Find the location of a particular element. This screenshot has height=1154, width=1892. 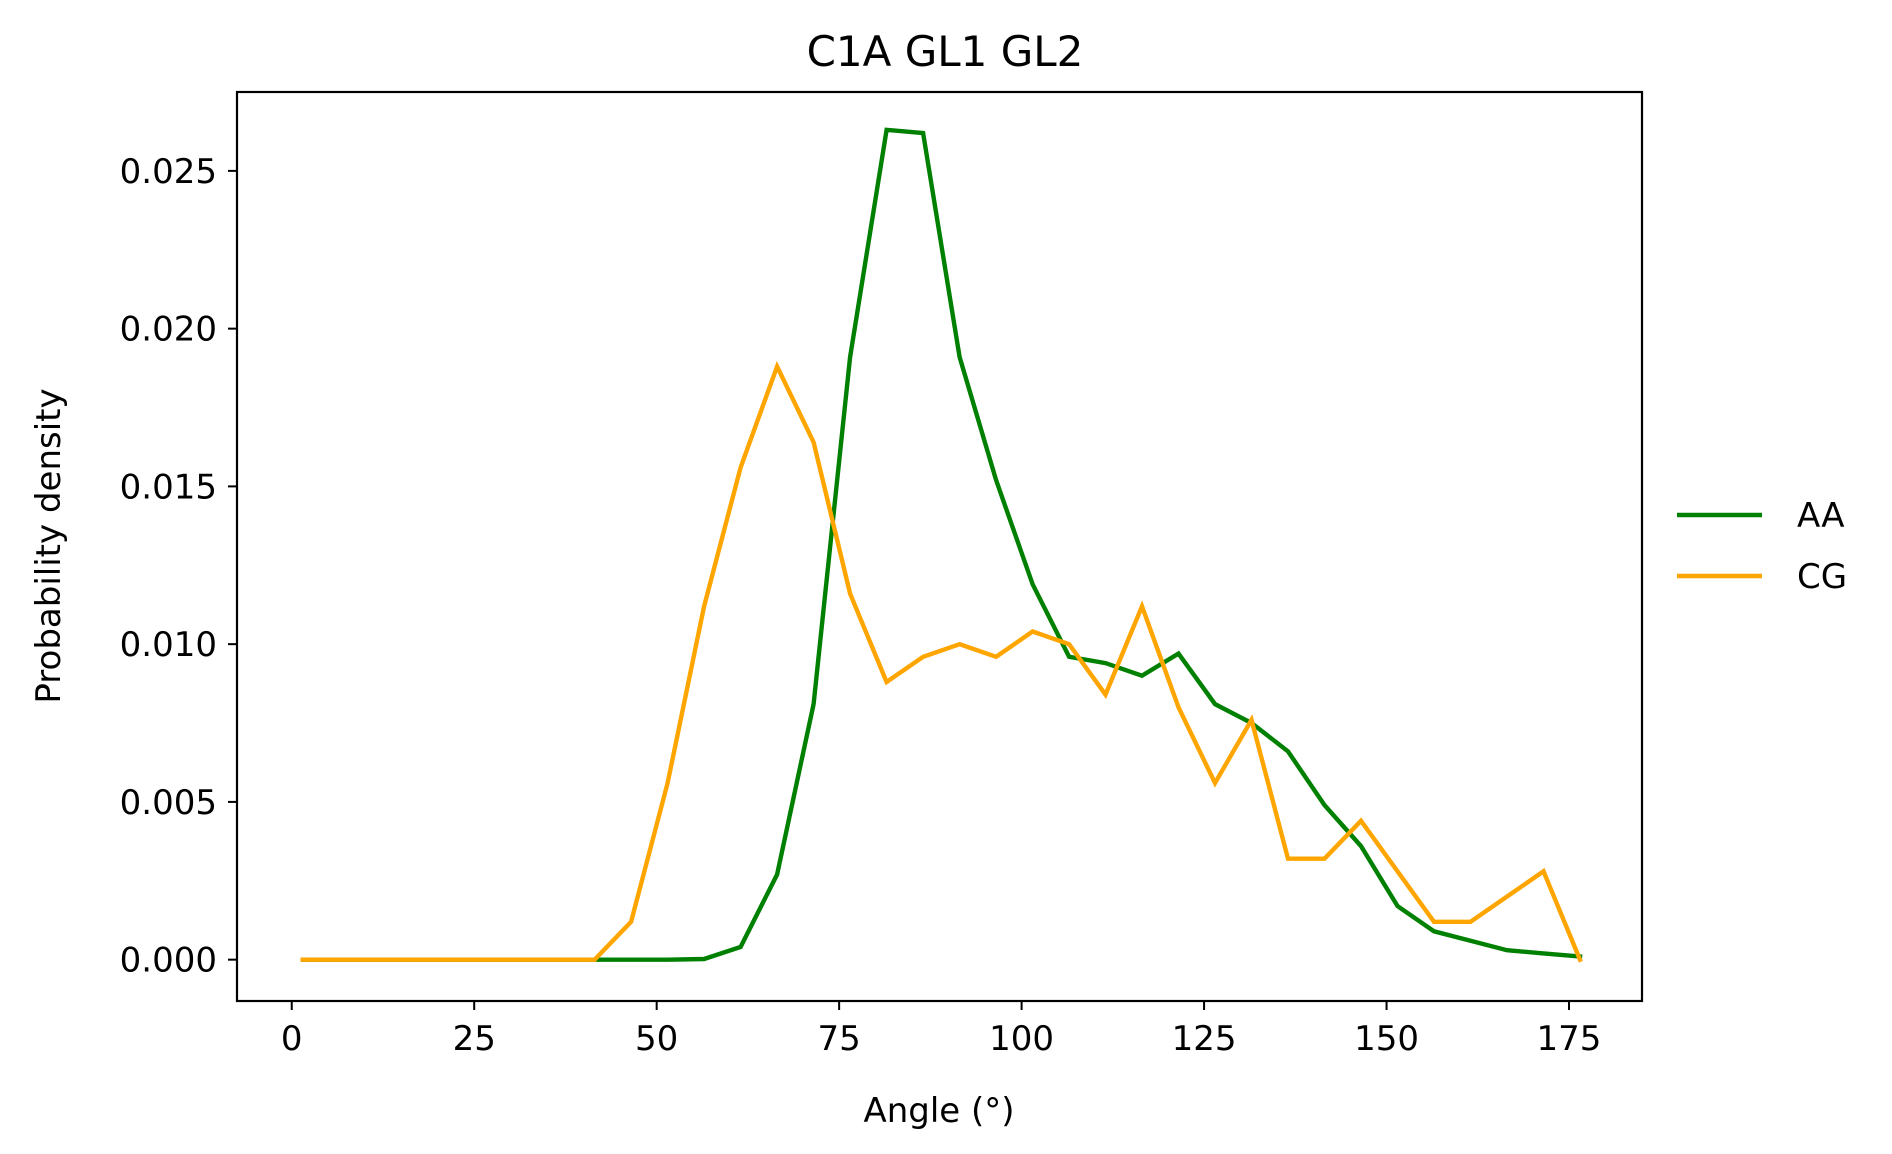

y-tick-label: 0.010 is located at coordinates (168, 645).